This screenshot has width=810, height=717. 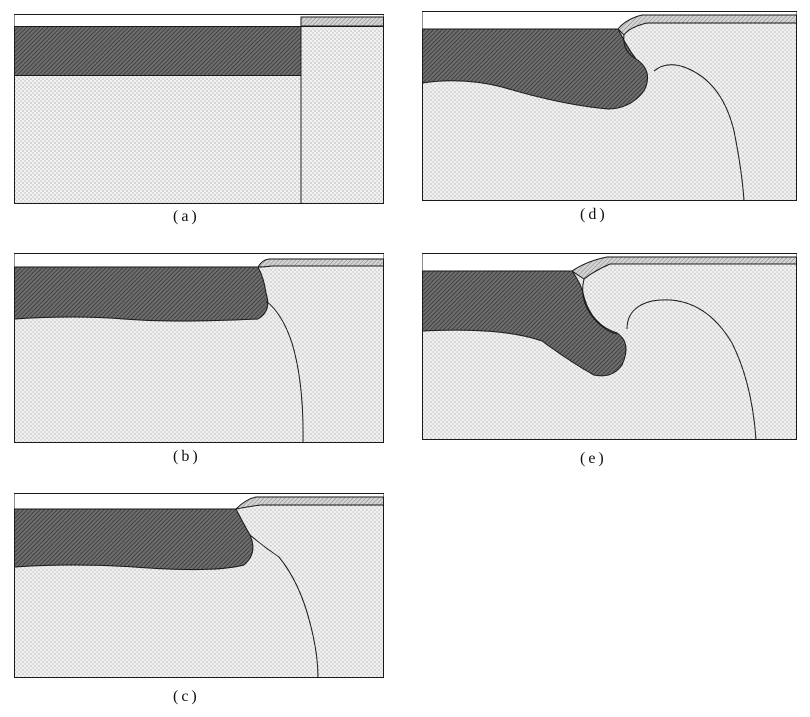 I want to click on panel-a, so click(x=199, y=109).